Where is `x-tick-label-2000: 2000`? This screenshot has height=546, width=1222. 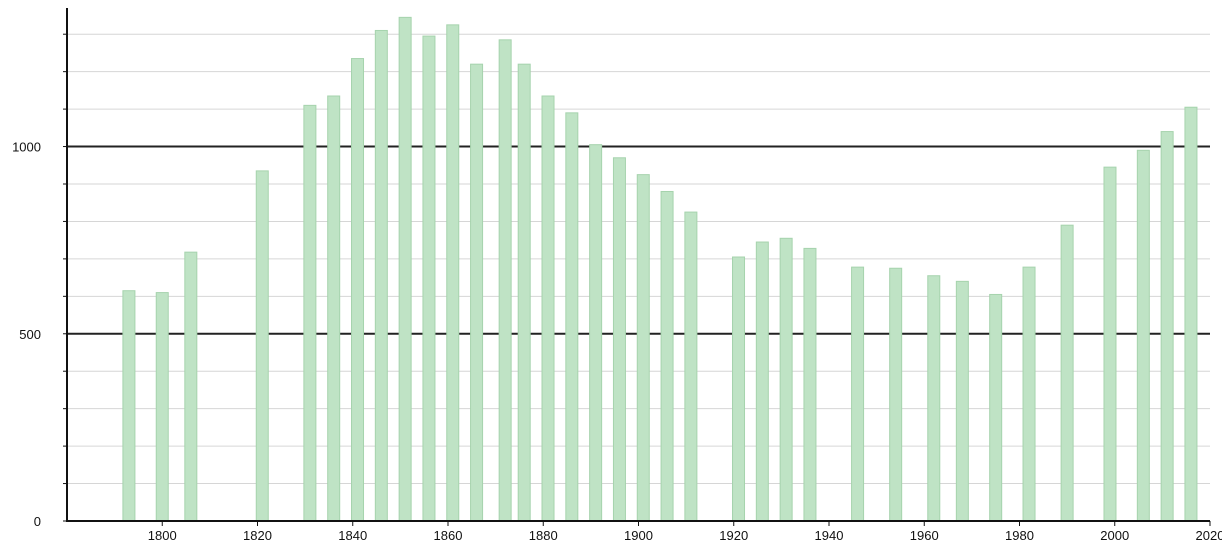 x-tick-label-2000: 2000 is located at coordinates (1114, 535).